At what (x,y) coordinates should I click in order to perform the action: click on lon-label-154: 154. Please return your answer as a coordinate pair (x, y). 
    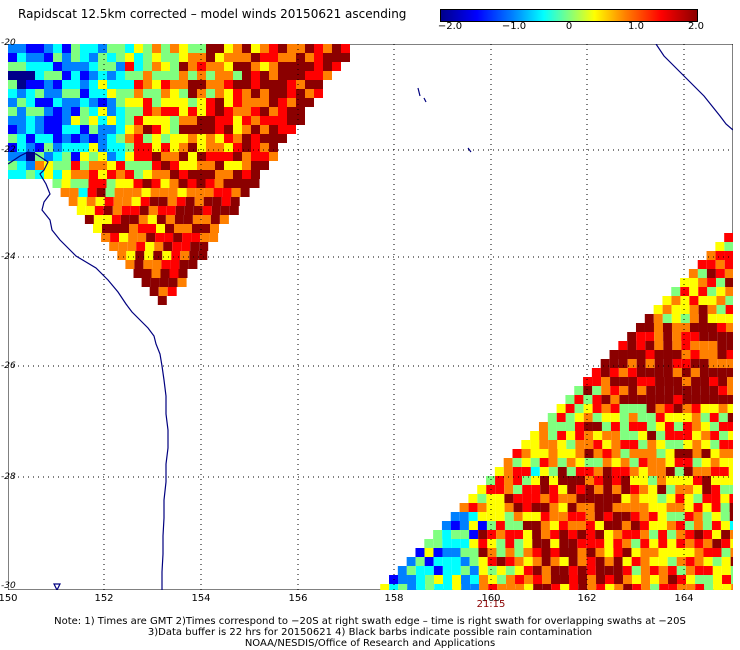
    Looking at the image, I should click on (201, 598).